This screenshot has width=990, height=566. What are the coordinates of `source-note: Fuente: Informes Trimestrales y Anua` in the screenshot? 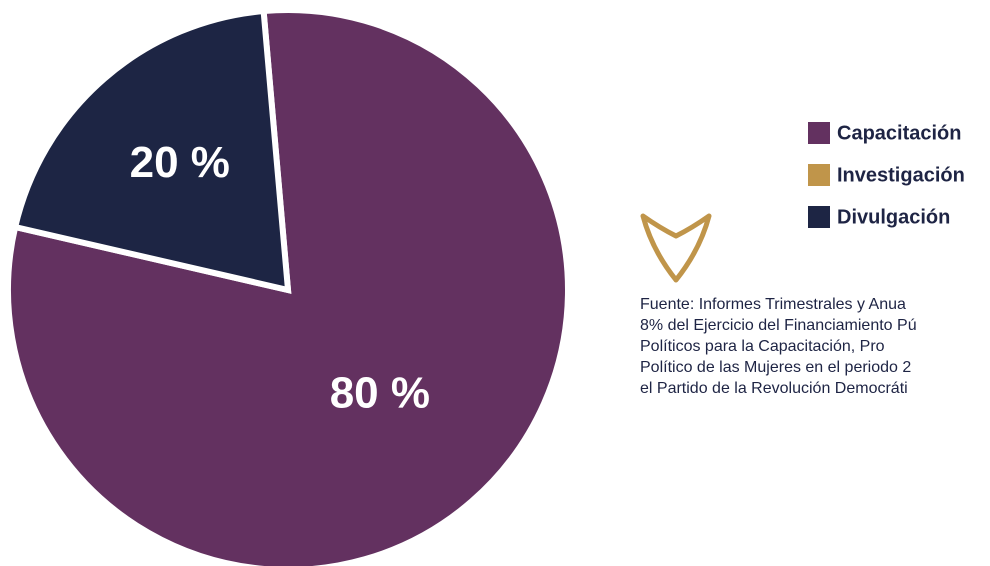 It's located at (773, 304).